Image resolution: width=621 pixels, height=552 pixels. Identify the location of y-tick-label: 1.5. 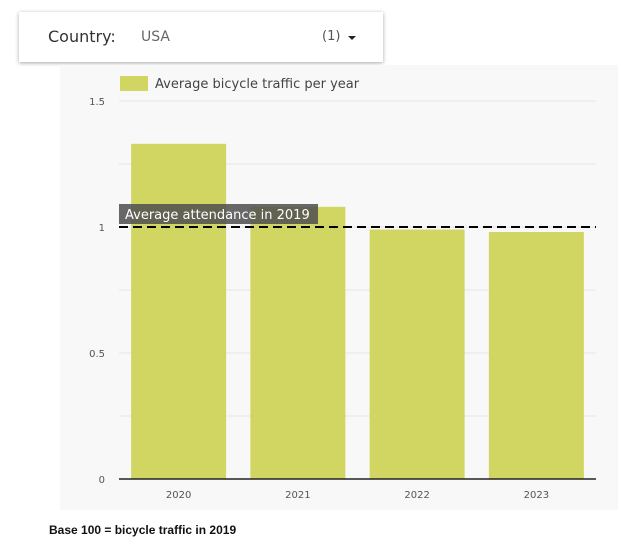
(97, 102).